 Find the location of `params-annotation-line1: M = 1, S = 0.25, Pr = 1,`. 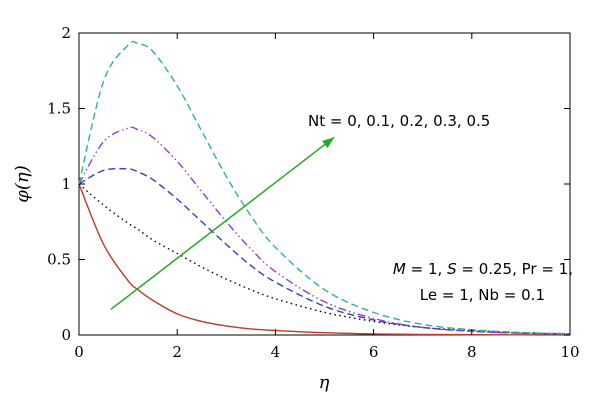

params-annotation-line1: M = 1, S = 0.25, Pr = 1, is located at coordinates (483, 269).